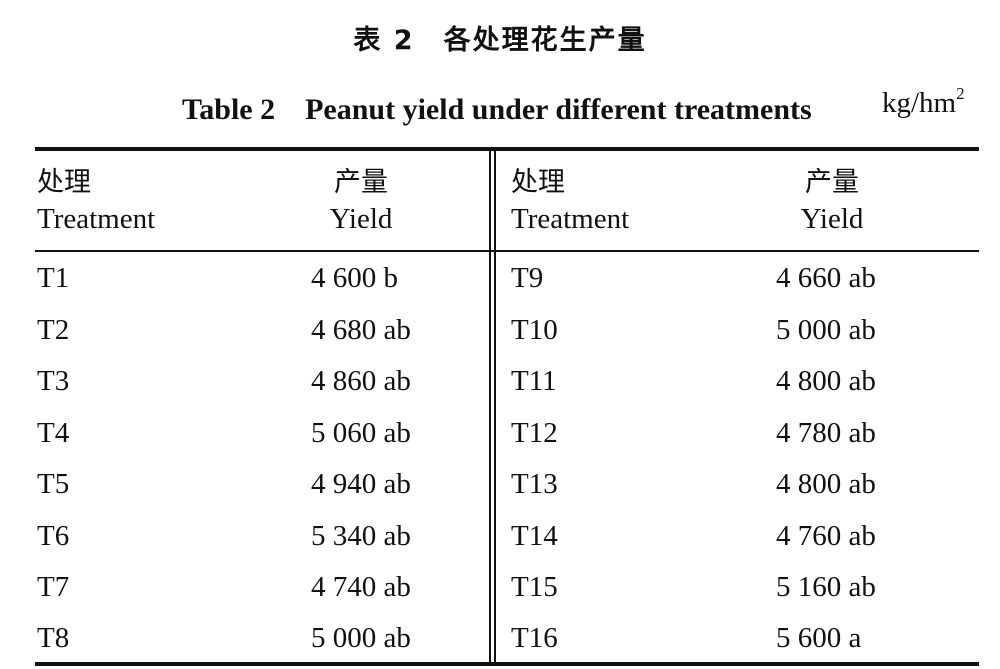 This screenshot has width=1000, height=669. I want to click on treatment-cell: T6, so click(53, 536).